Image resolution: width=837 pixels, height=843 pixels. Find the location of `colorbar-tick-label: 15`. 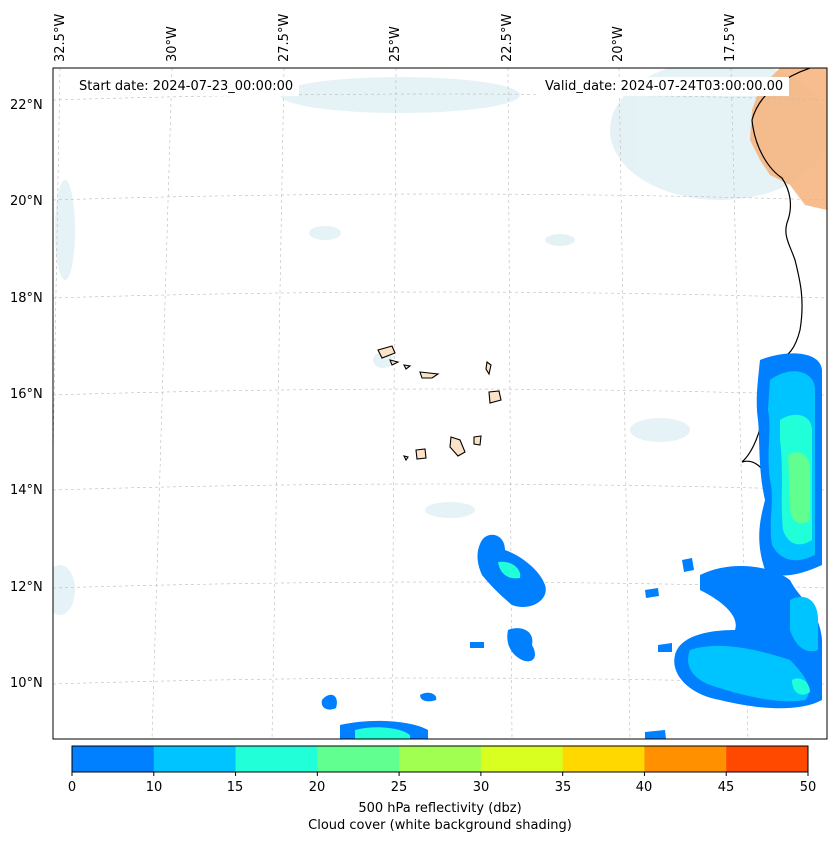

colorbar-tick-label: 15 is located at coordinates (235, 787).